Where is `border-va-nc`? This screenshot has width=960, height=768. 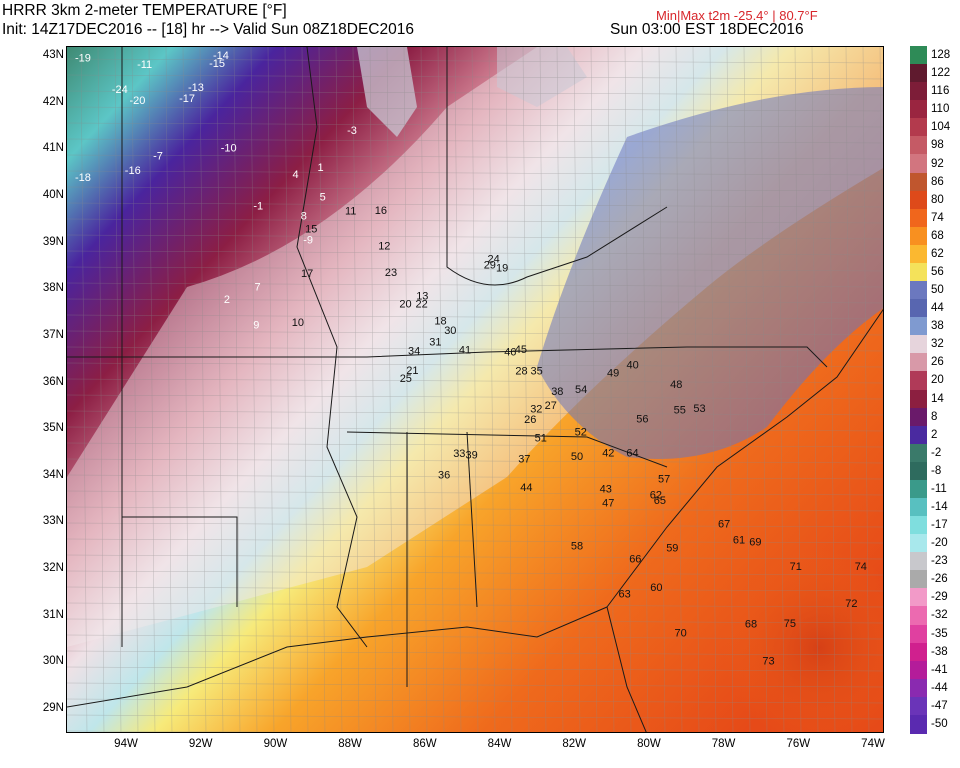 border-va-nc is located at coordinates (757, 357).